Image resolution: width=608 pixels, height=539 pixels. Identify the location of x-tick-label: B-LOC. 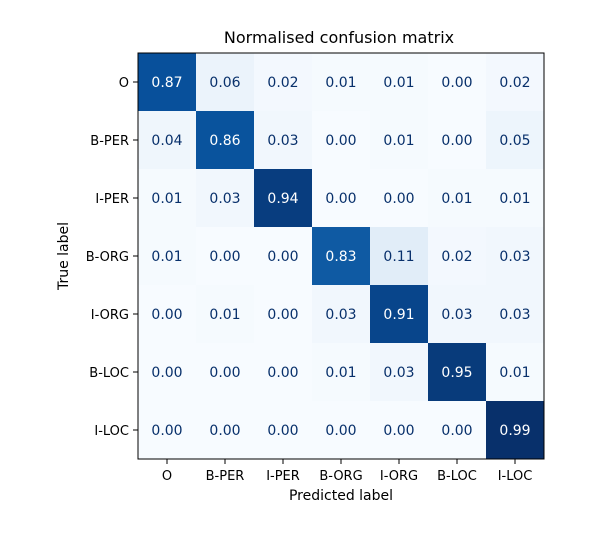
(457, 476).